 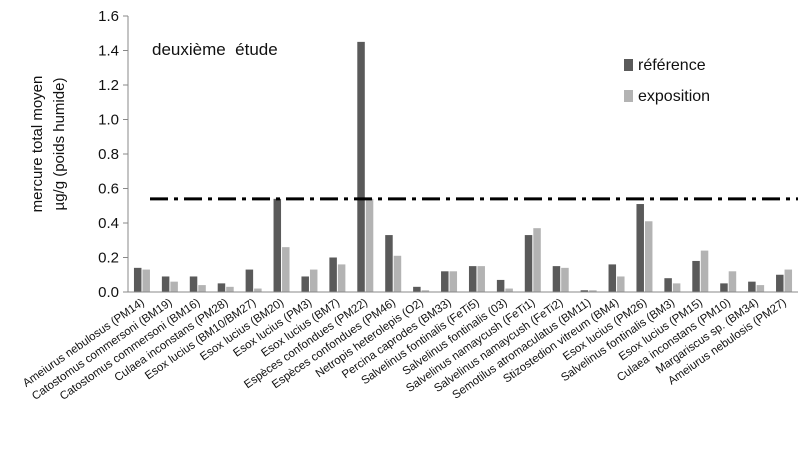 I want to click on y-axis-label-line-1: mercure total moyen, so click(x=37, y=144).